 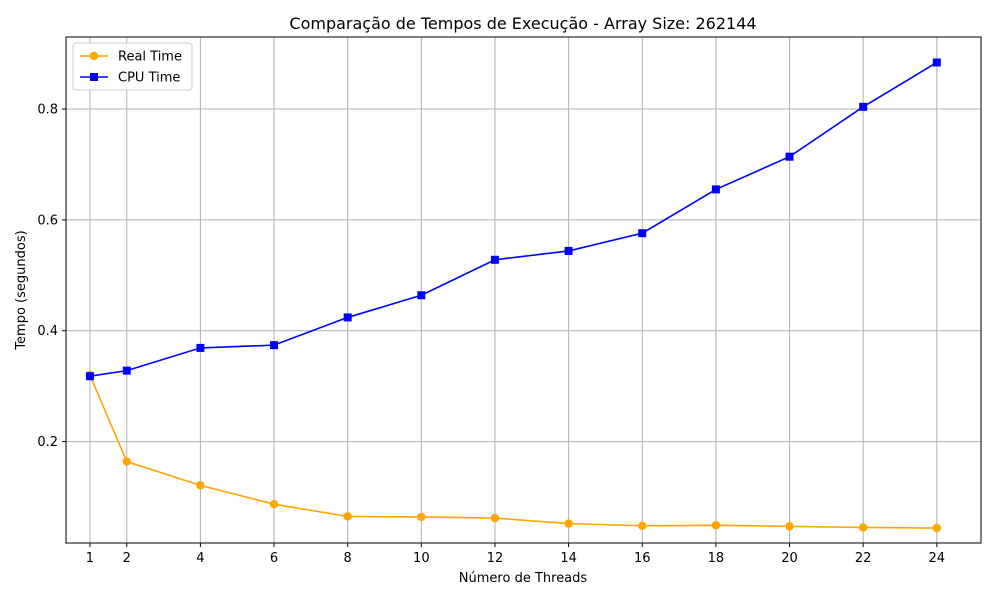 What do you see at coordinates (21, 290) in the screenshot?
I see `y-axis-label: Tempo (segundos)` at bounding box center [21, 290].